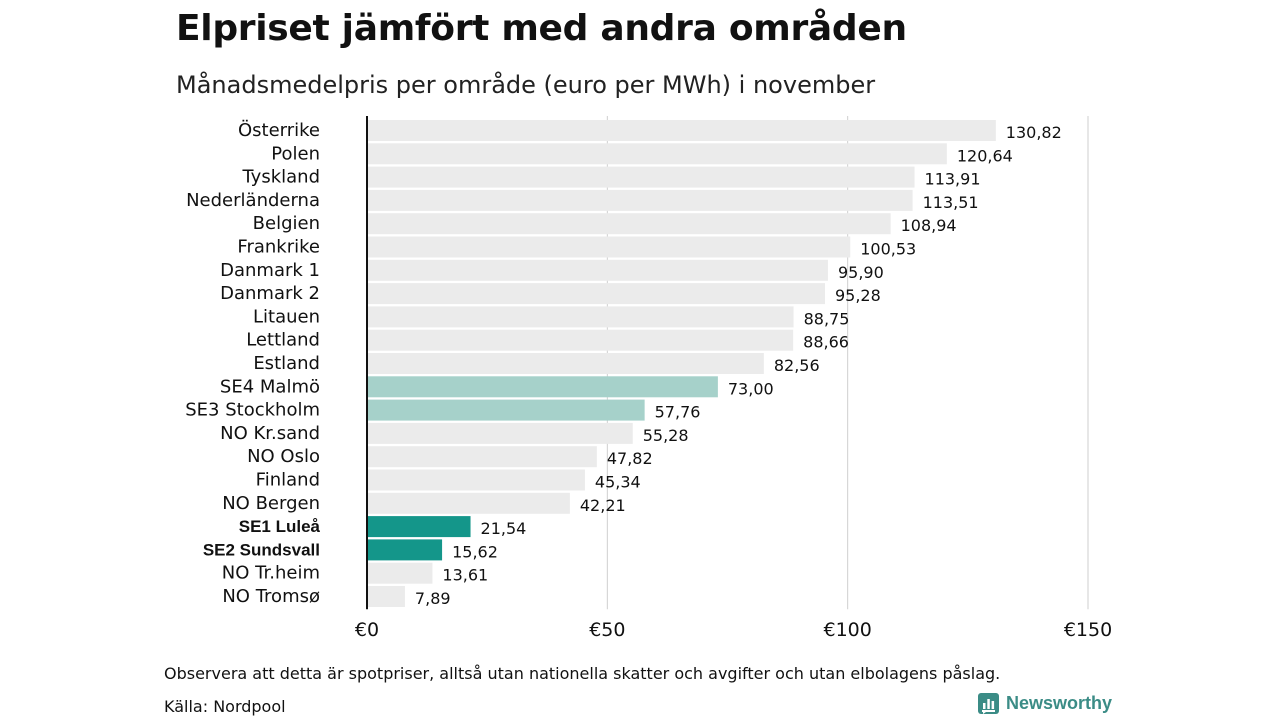 Image resolution: width=1280 pixels, height=720 pixels. What do you see at coordinates (888, 249) in the screenshot?
I see `value-label: 100,53` at bounding box center [888, 249].